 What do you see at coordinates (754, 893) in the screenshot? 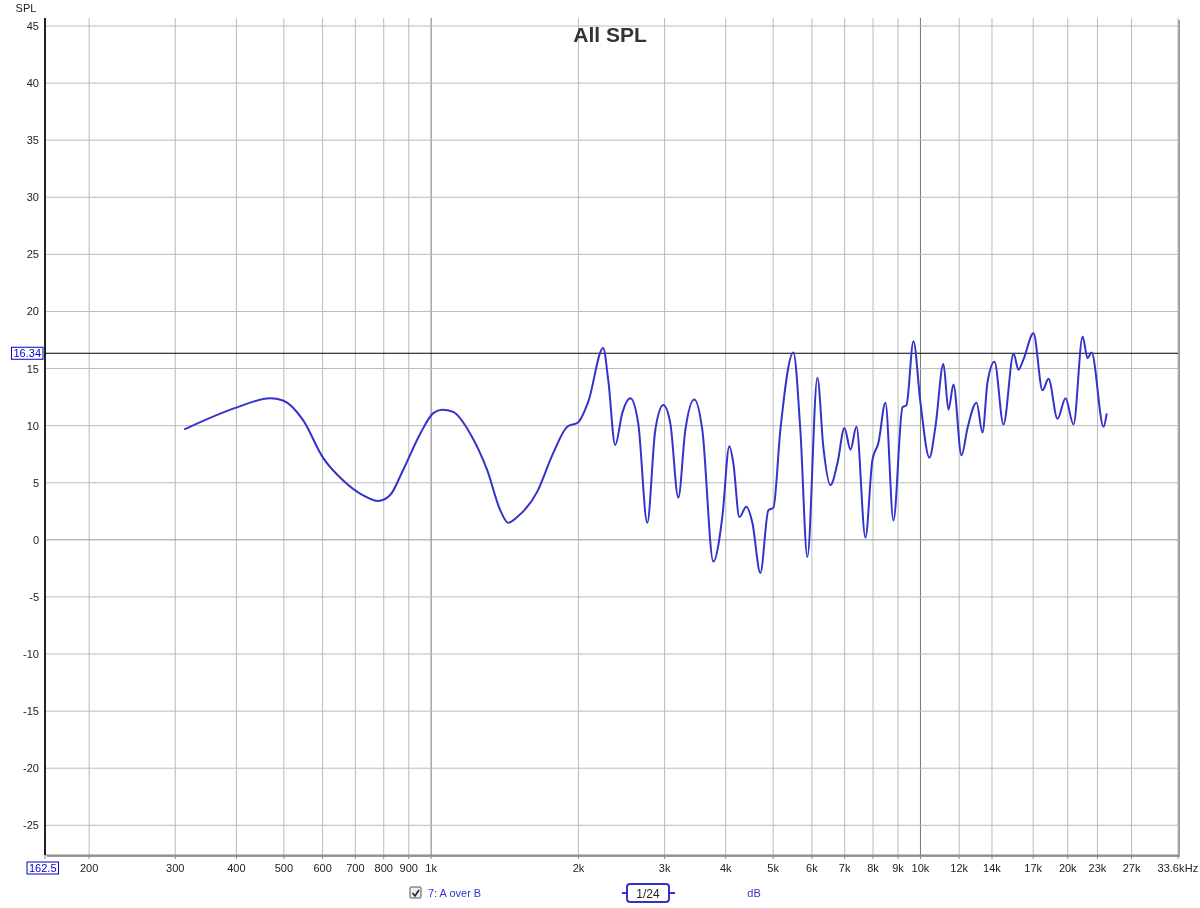
I see `text: dB` at bounding box center [754, 893].